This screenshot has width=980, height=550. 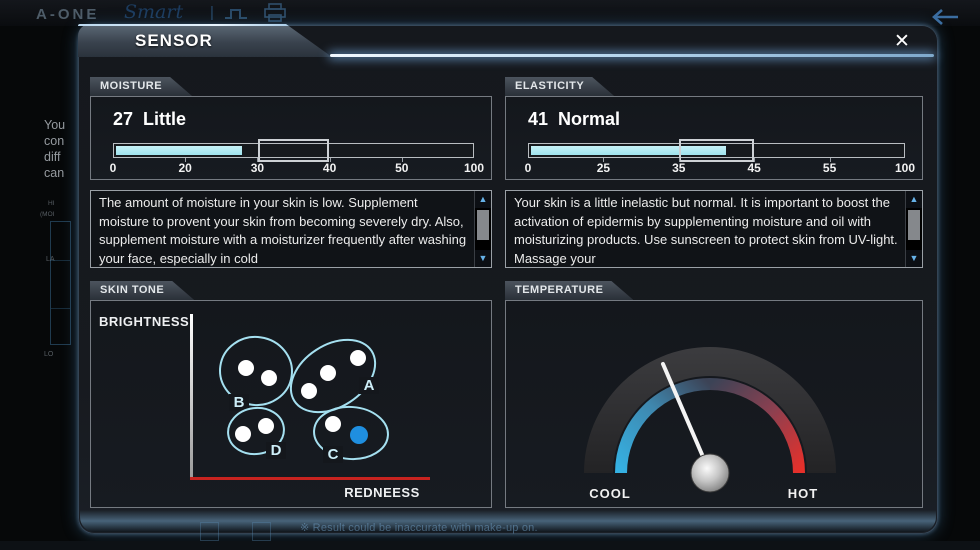 What do you see at coordinates (569, 290) in the screenshot?
I see `temperature-panel-tab: TEMPERATURE` at bounding box center [569, 290].